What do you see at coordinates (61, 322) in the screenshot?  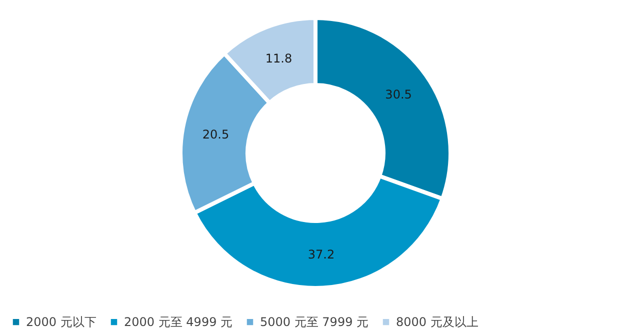 I see `legend-label: 2000 元以下` at bounding box center [61, 322].